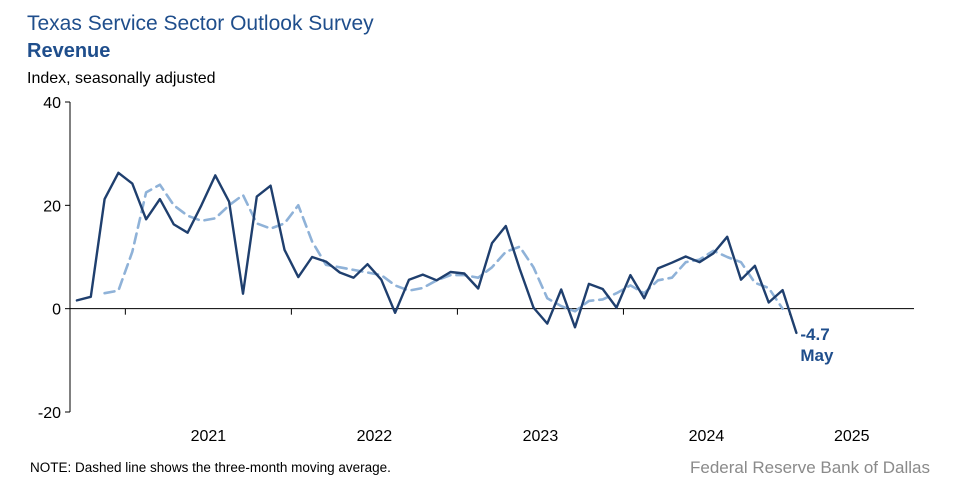  What do you see at coordinates (852, 436) in the screenshot?
I see `x-tick-label: 2025` at bounding box center [852, 436].